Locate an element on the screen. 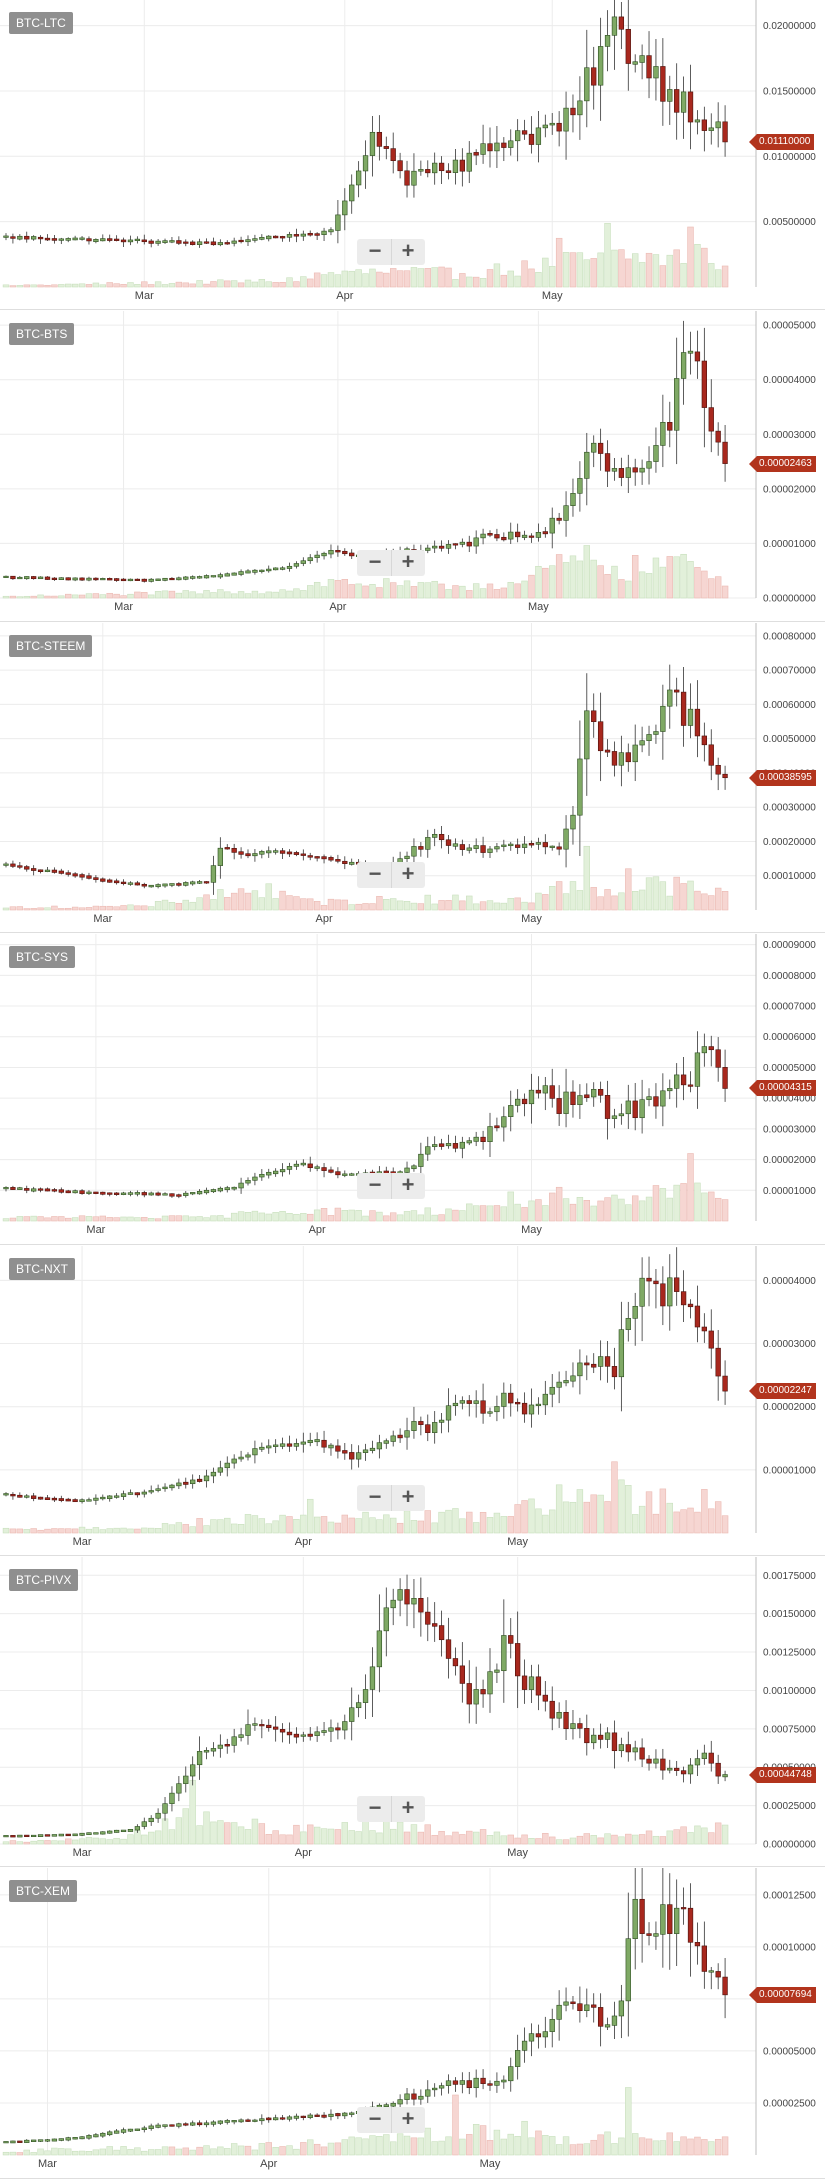 This screenshot has width=825, height=2180. y-tick-label: 0.00004000 is located at coordinates (789, 1099).